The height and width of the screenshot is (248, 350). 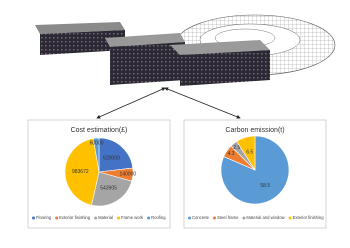 What do you see at coordinates (158, 217) in the screenshot?
I see `legend-label: Roofing` at bounding box center [158, 217].